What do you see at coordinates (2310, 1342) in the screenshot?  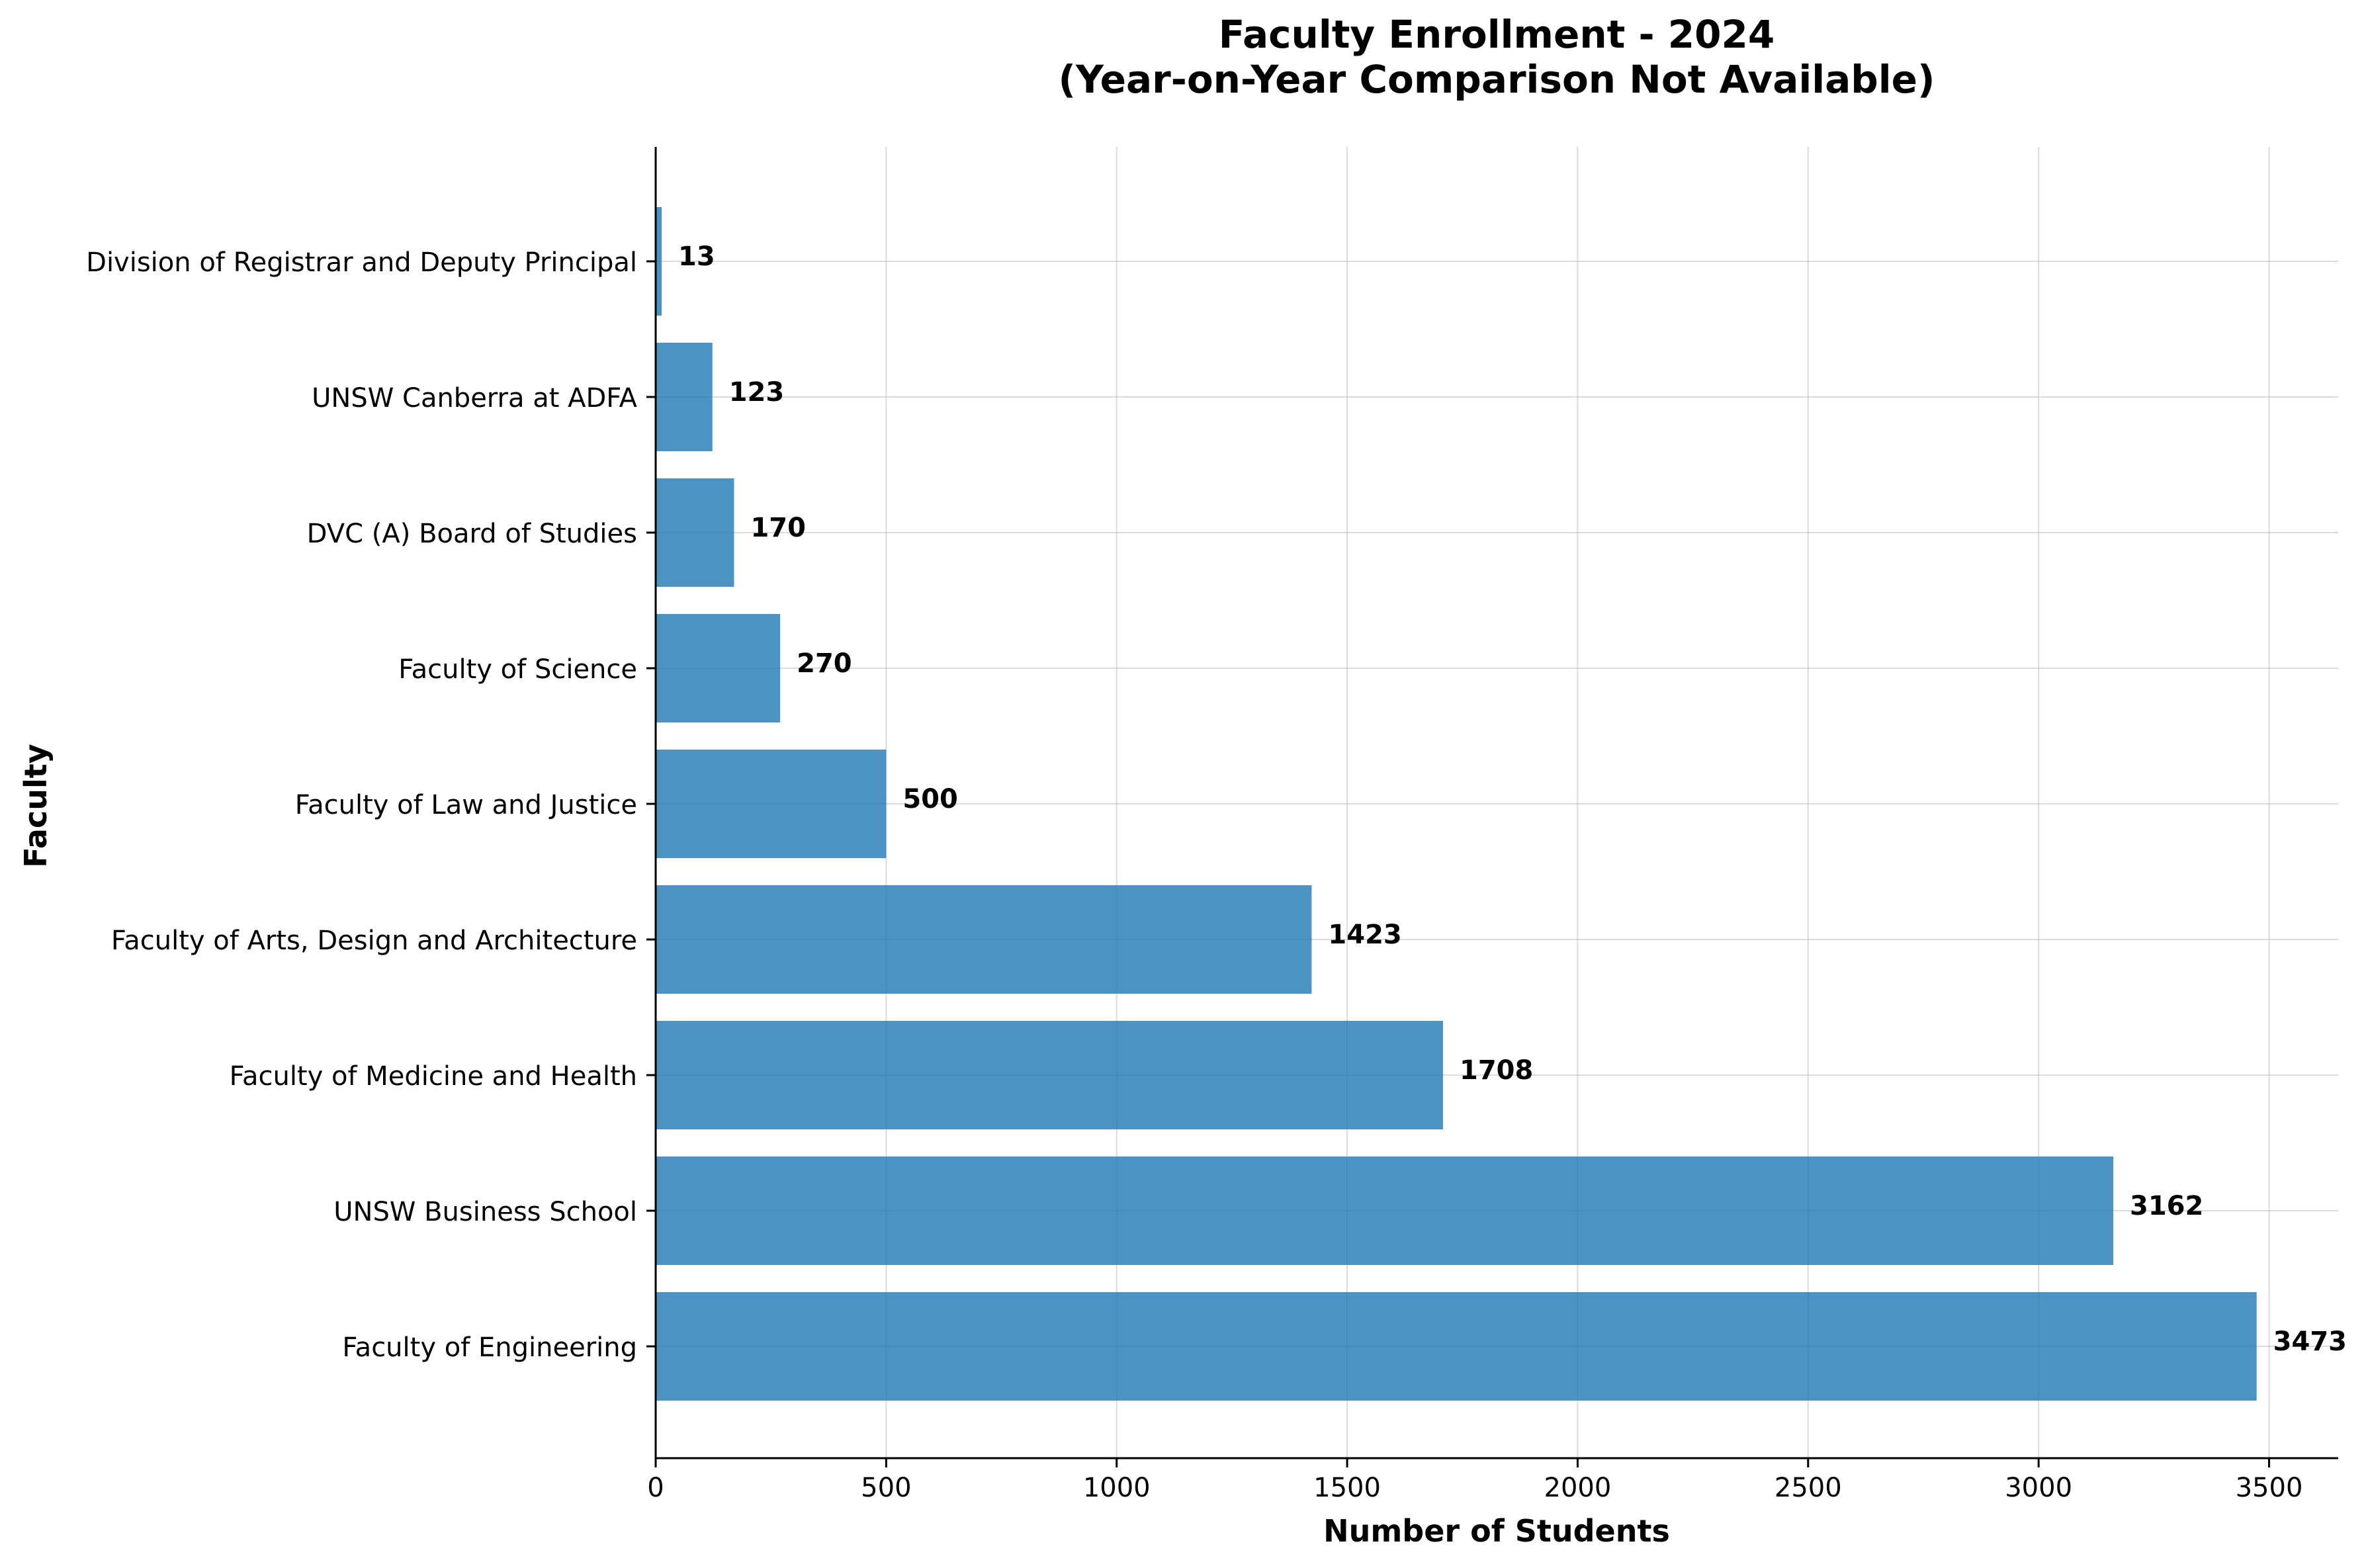 I see `bar-value-label: 3473` at bounding box center [2310, 1342].